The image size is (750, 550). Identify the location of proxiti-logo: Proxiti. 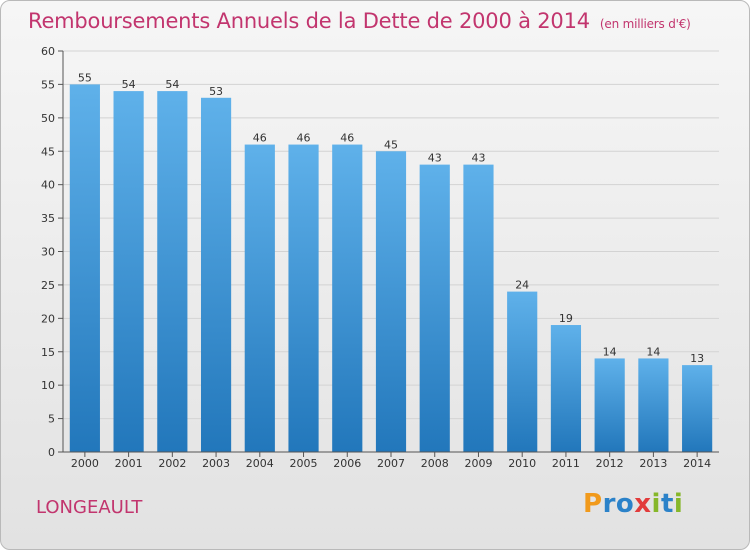
(633, 504).